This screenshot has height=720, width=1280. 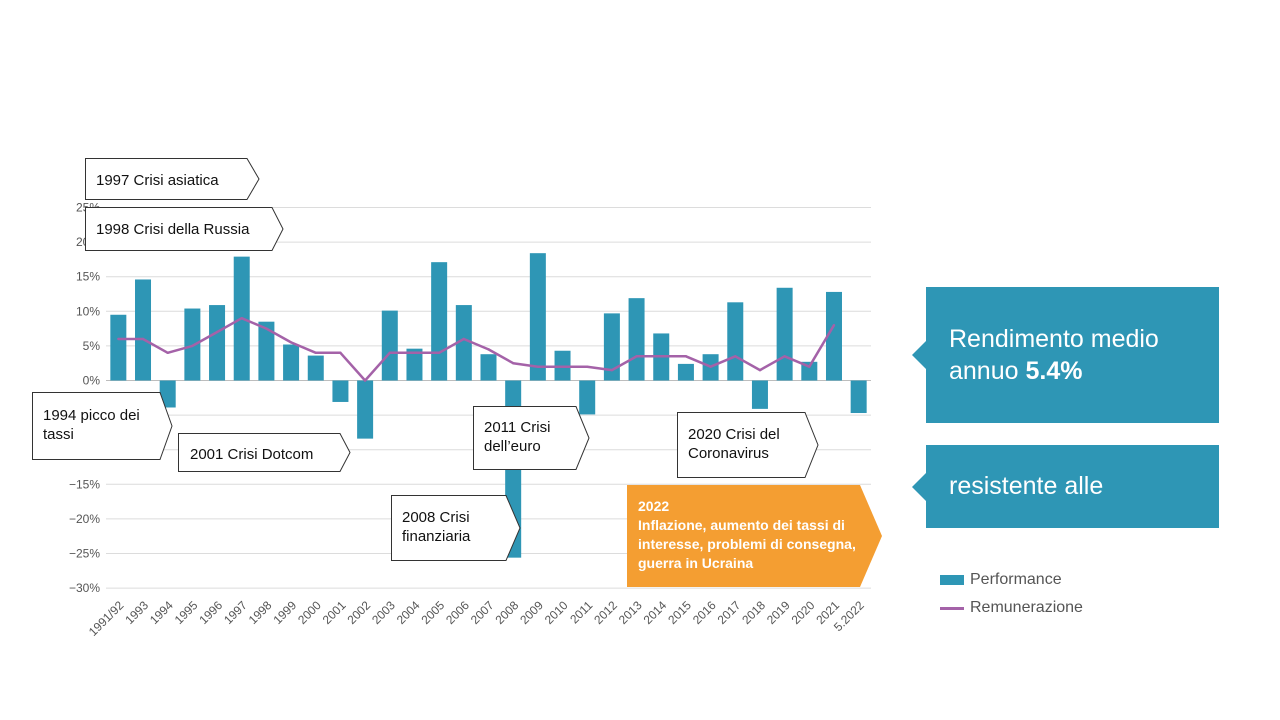 What do you see at coordinates (1016, 579) in the screenshot?
I see `legend-bar-label: Performance` at bounding box center [1016, 579].